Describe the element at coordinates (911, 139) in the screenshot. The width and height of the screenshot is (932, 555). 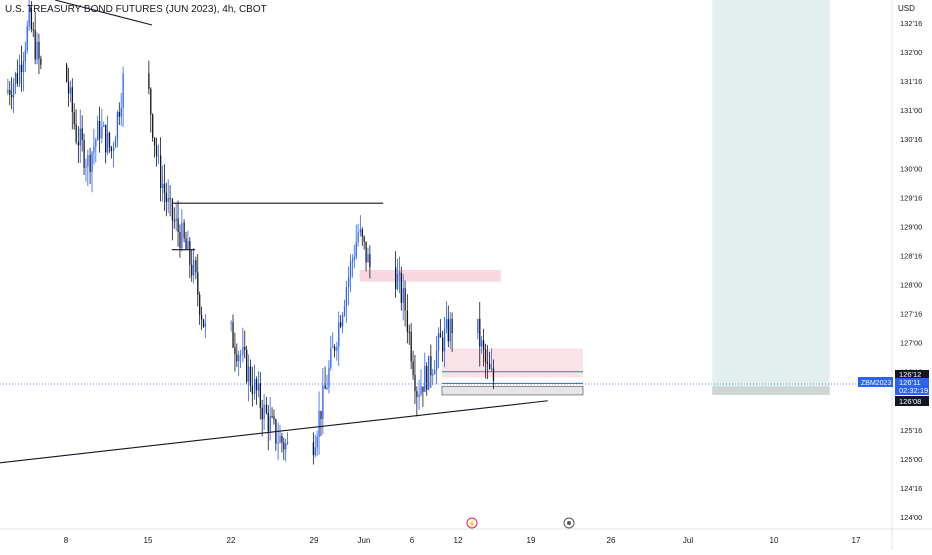
I see `price-tick-label: 130'16` at that location.